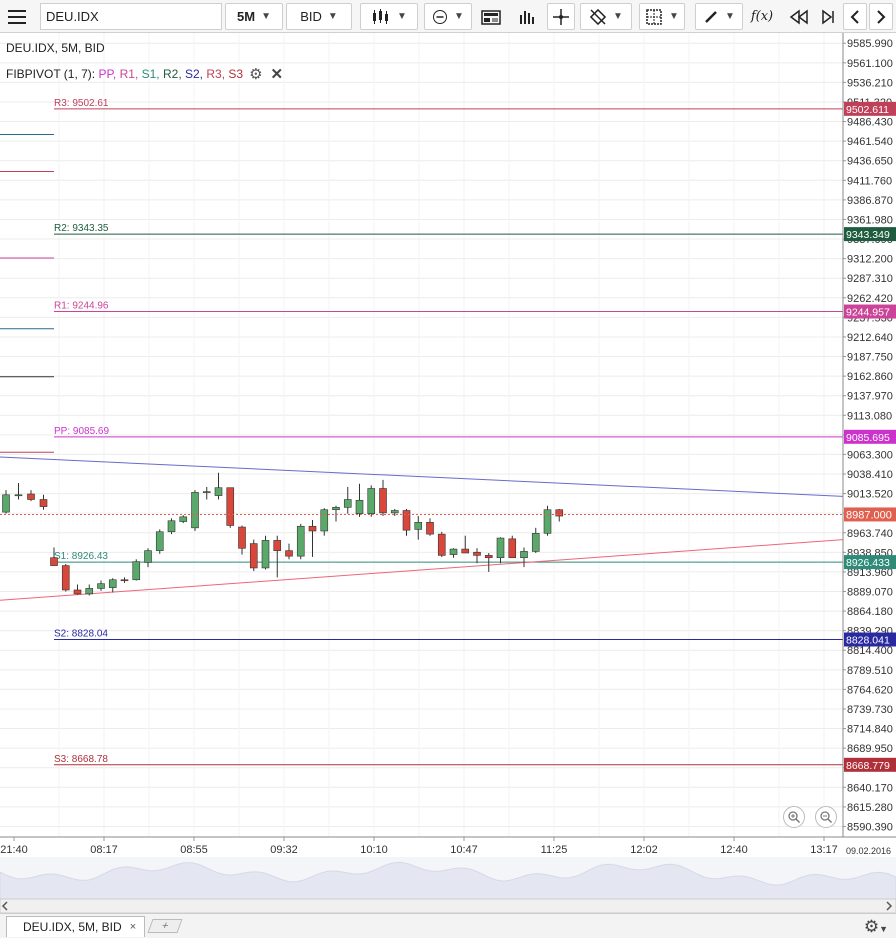 The width and height of the screenshot is (896, 938). I want to click on scroll-end-button, so click(828, 16).